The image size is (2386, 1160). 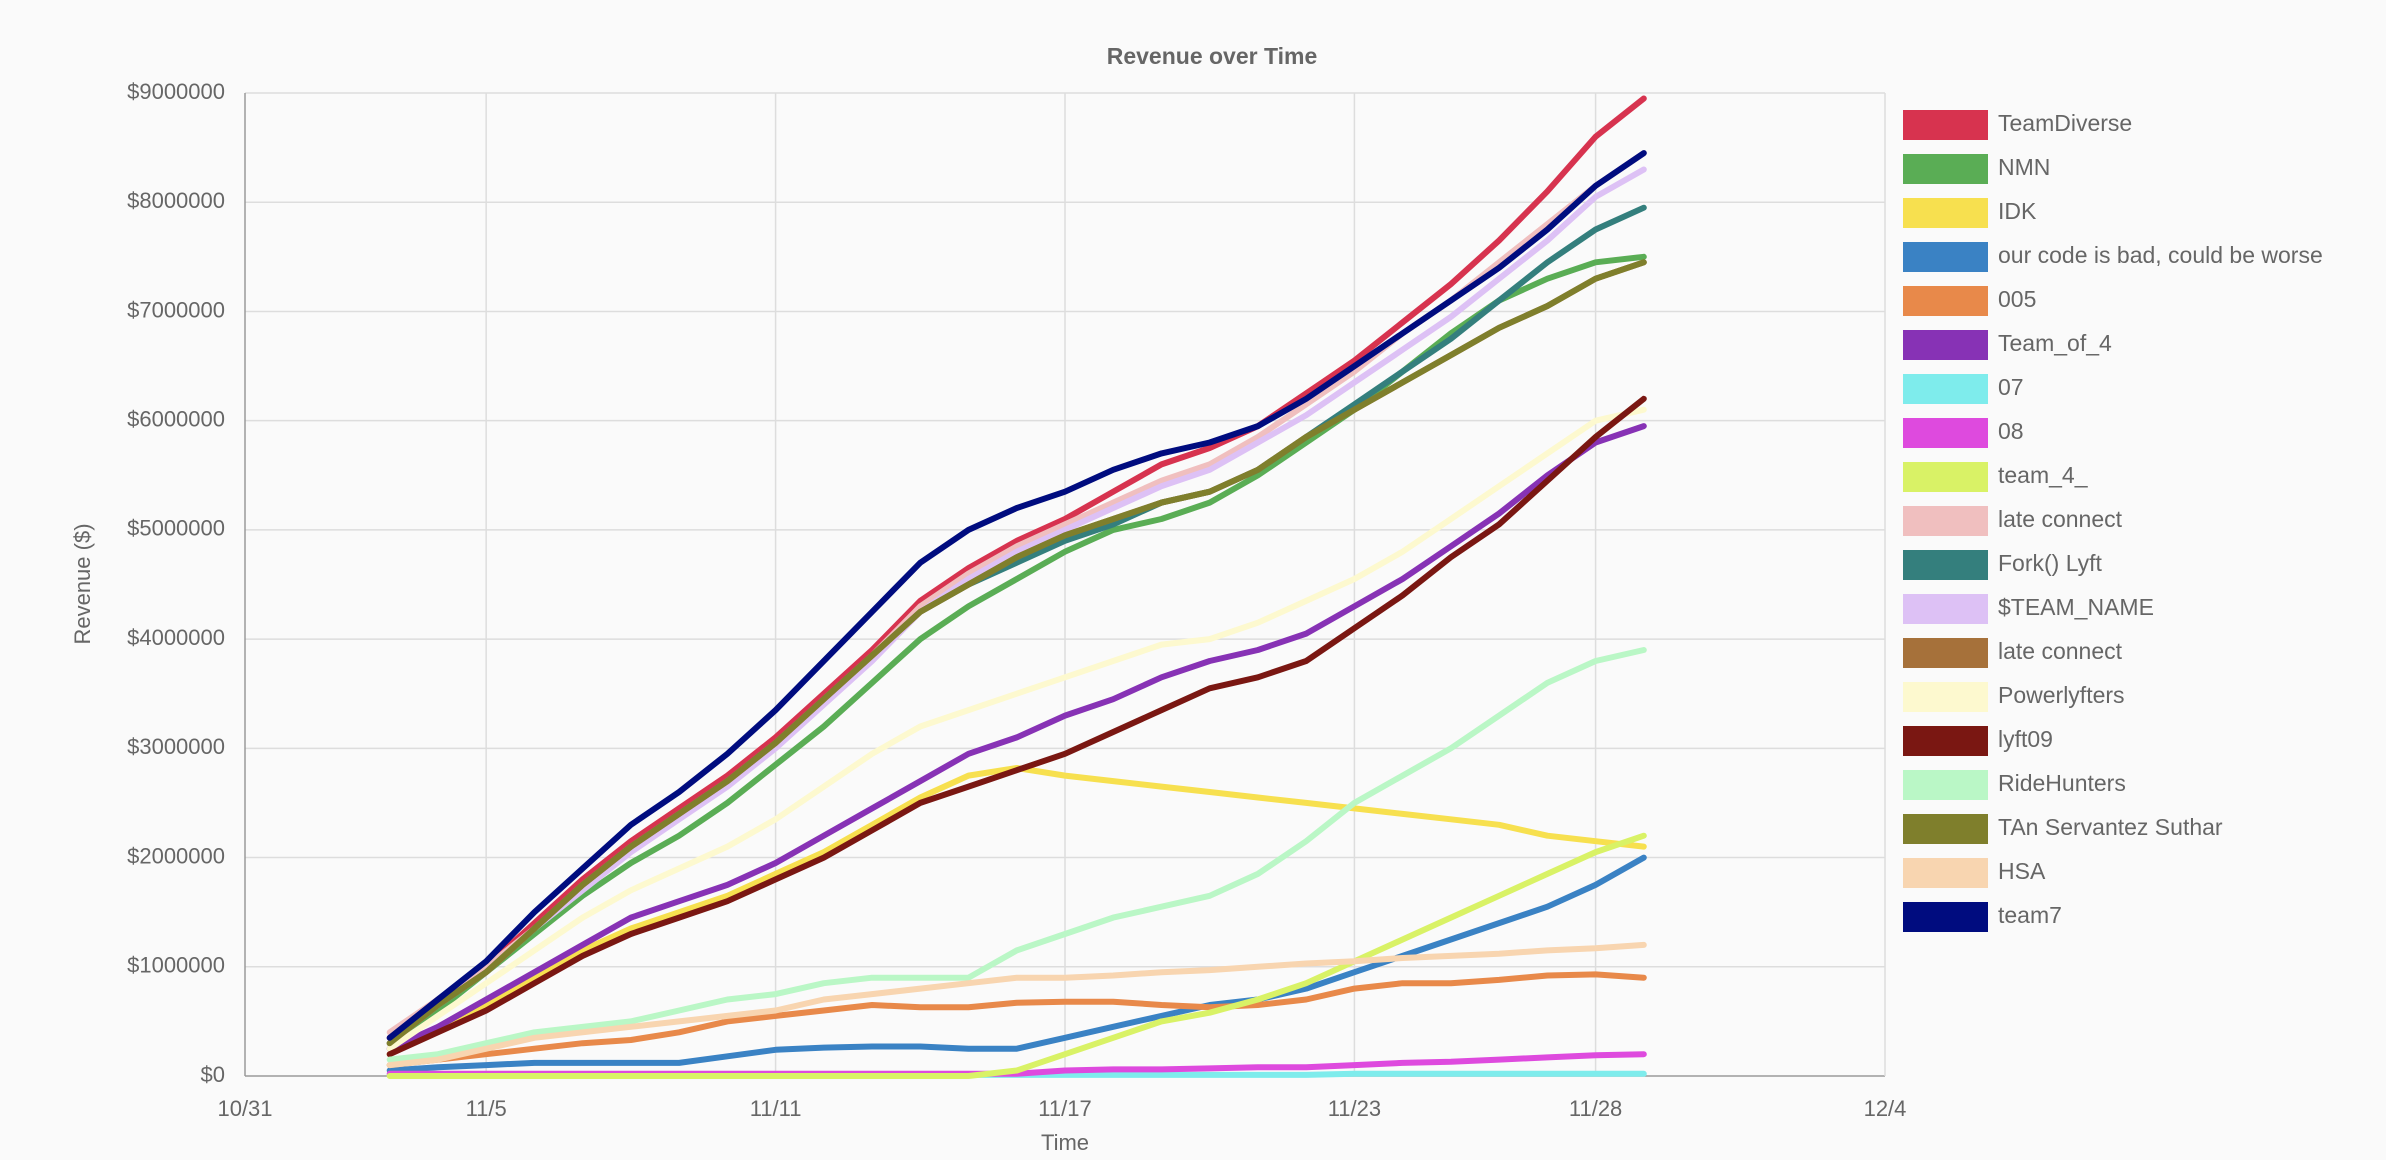 What do you see at coordinates (1354, 1108) in the screenshot?
I see `x-tick-label: 11/23` at bounding box center [1354, 1108].